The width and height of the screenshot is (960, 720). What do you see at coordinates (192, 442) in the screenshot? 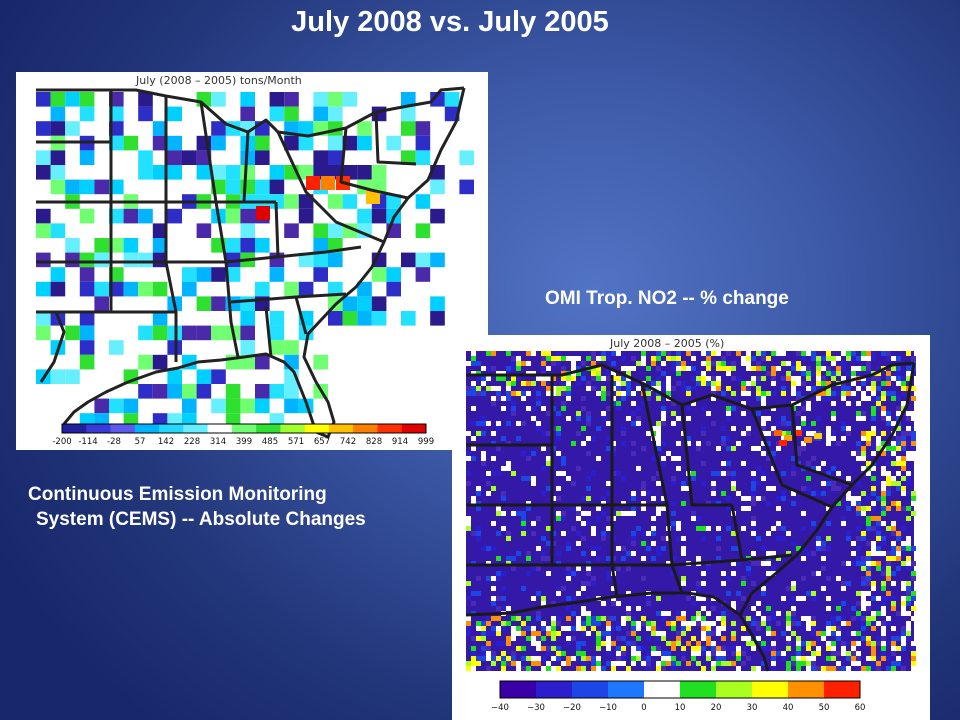
I see `cems-colorbar-tick: 228` at bounding box center [192, 442].